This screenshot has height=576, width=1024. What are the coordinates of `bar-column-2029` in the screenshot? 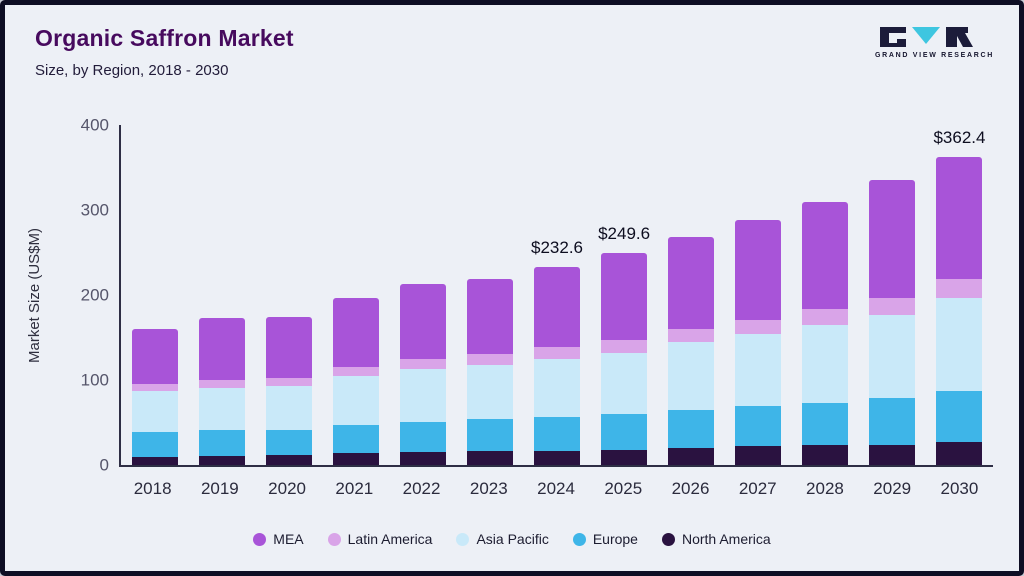 It's located at (892, 295).